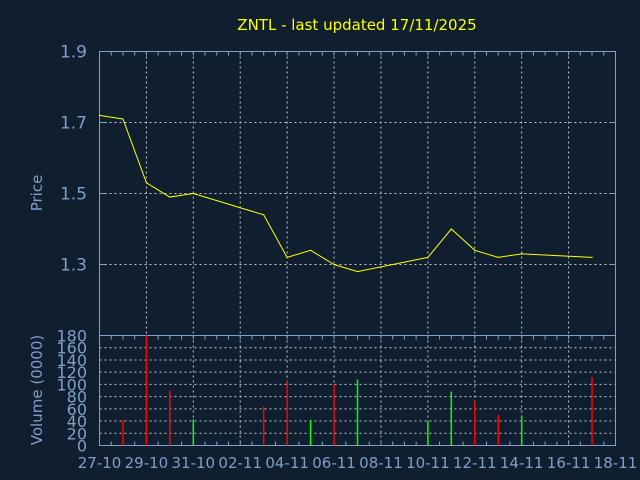  What do you see at coordinates (73, 53) in the screenshot?
I see `price-tick-label: 1.9` at bounding box center [73, 53].